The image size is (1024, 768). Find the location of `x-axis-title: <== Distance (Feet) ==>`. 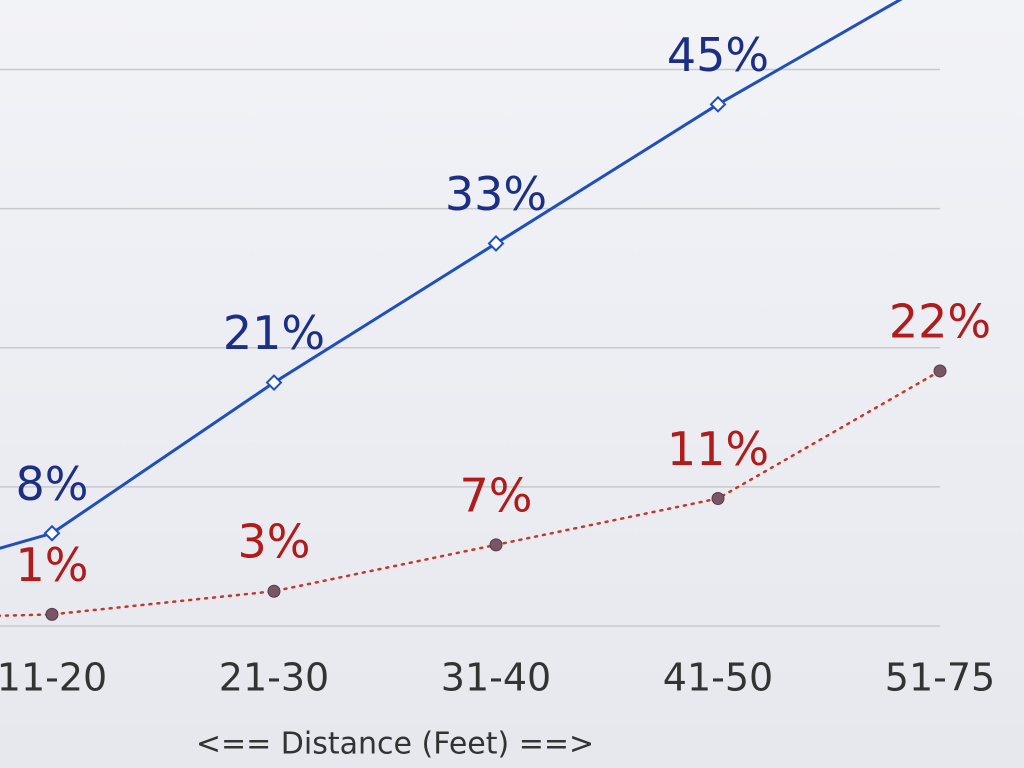

x-axis-title: <== Distance (Feet) ==> is located at coordinates (395, 744).